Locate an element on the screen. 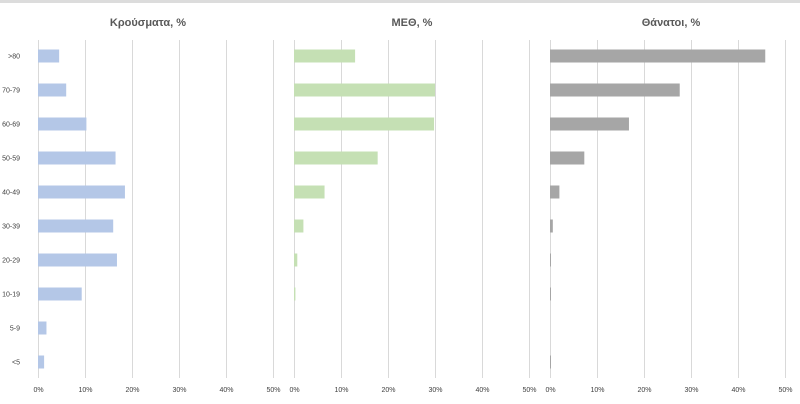 The image size is (800, 404). category-label: 20-29 is located at coordinates (11, 261).